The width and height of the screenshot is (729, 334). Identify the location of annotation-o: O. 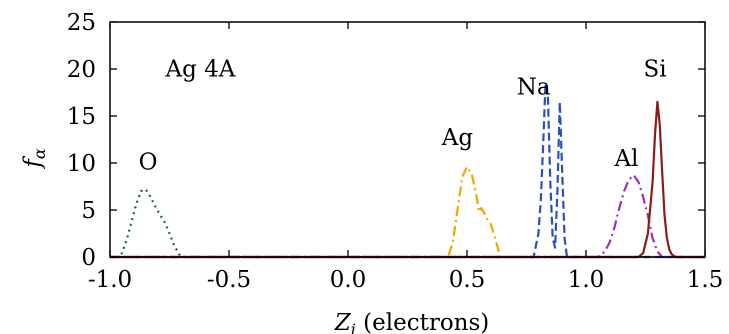
(148, 163).